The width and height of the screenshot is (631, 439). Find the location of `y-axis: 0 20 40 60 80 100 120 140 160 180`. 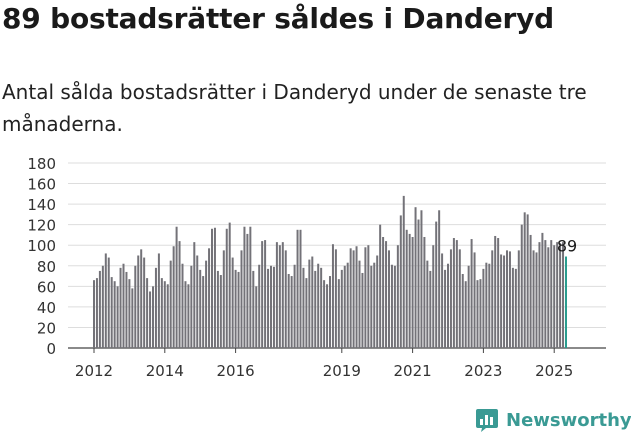

y-axis: 0 20 40 60 80 100 120 140 160 180 is located at coordinates (41, 256).